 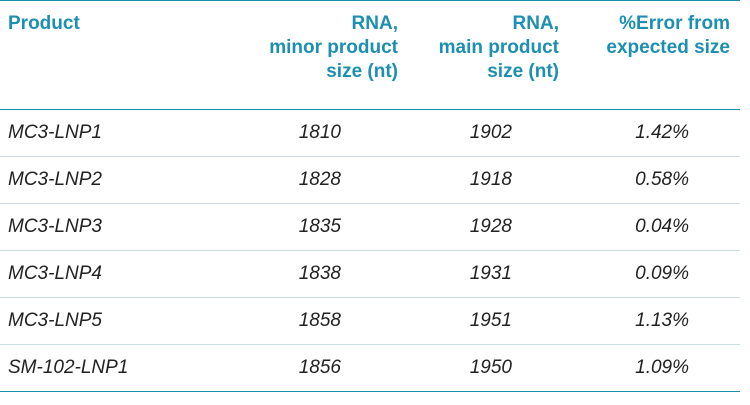 I want to click on main-size-cell: 1928, so click(x=490, y=226).